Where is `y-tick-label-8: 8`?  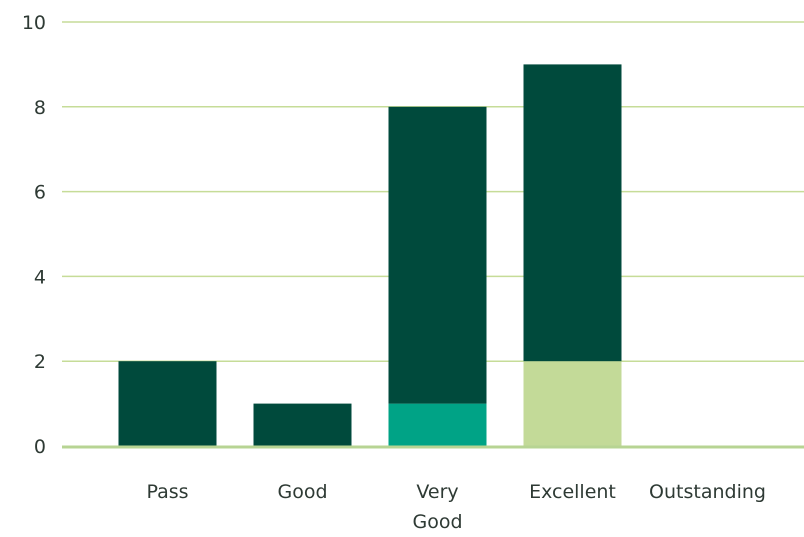
y-tick-label-8: 8 is located at coordinates (40, 108).